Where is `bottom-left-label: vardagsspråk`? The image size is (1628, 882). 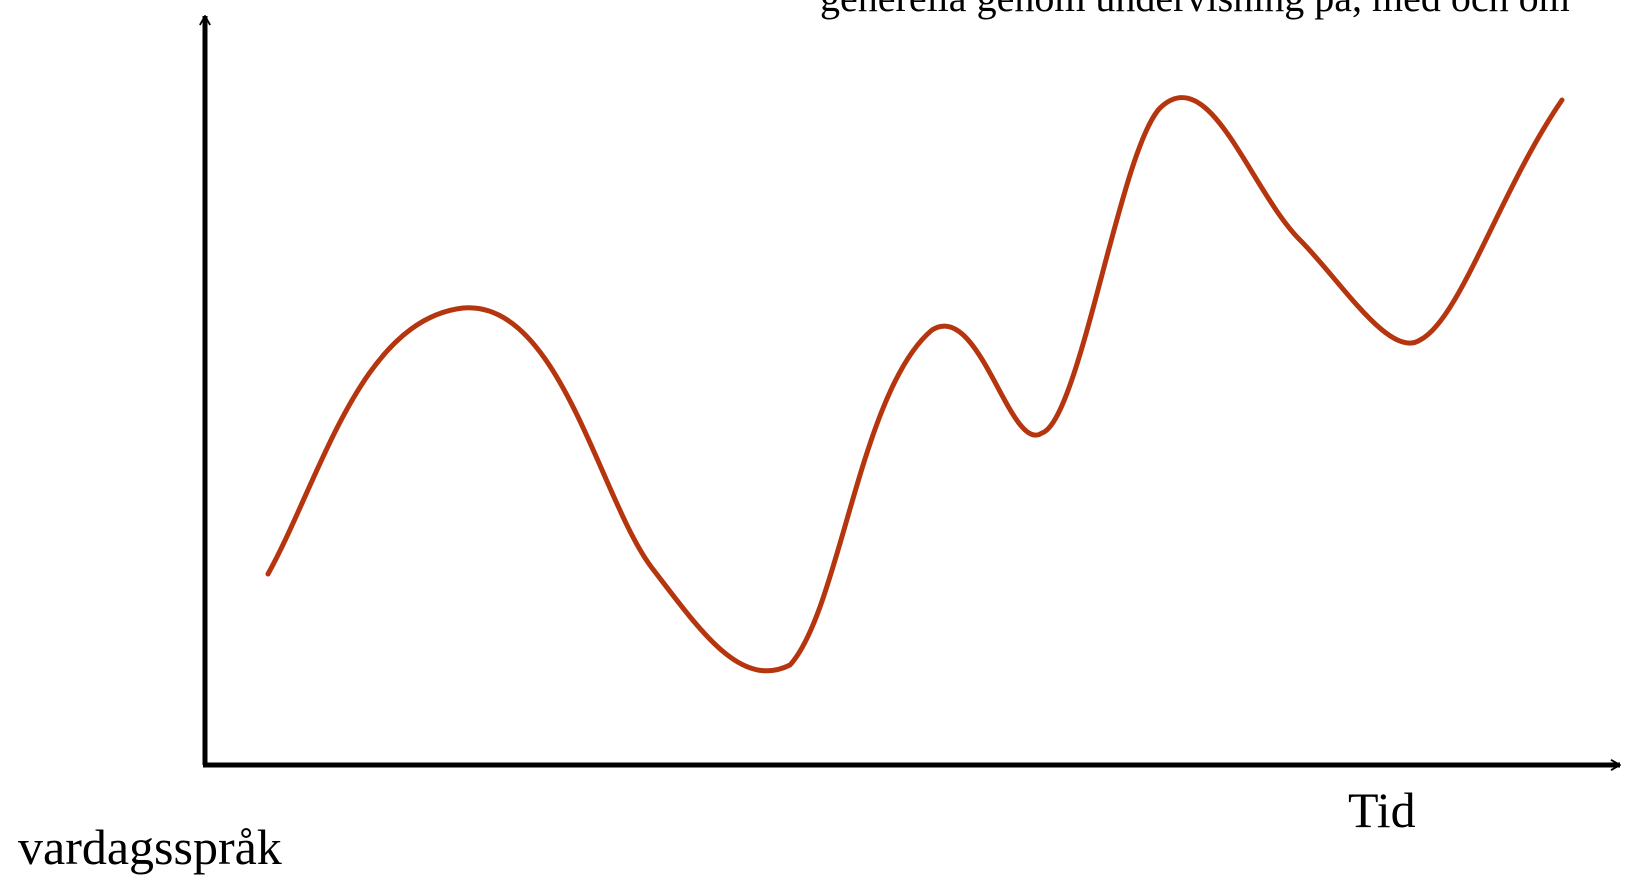 bottom-left-label: vardagsspråk is located at coordinates (150, 847).